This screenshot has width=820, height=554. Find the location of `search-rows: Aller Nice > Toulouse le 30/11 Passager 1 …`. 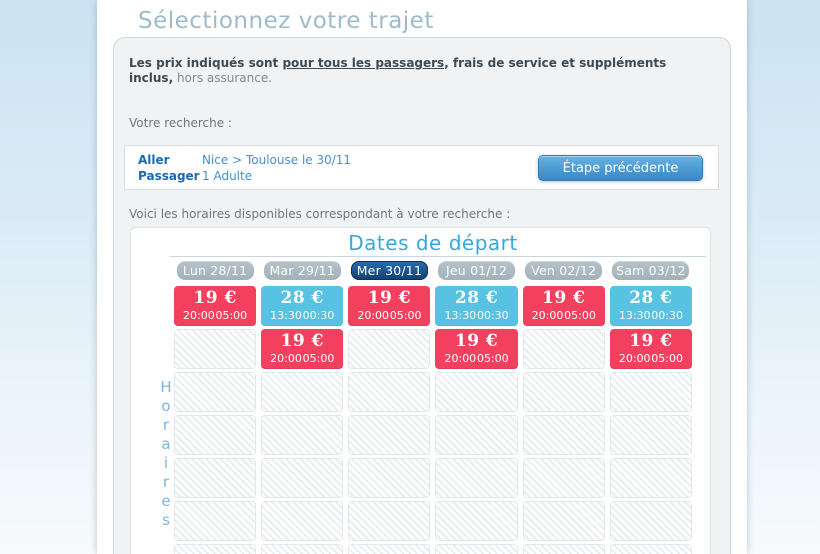

search-rows: Aller Nice > Toulouse le 30/11 Passager 1 … is located at coordinates (421, 165).